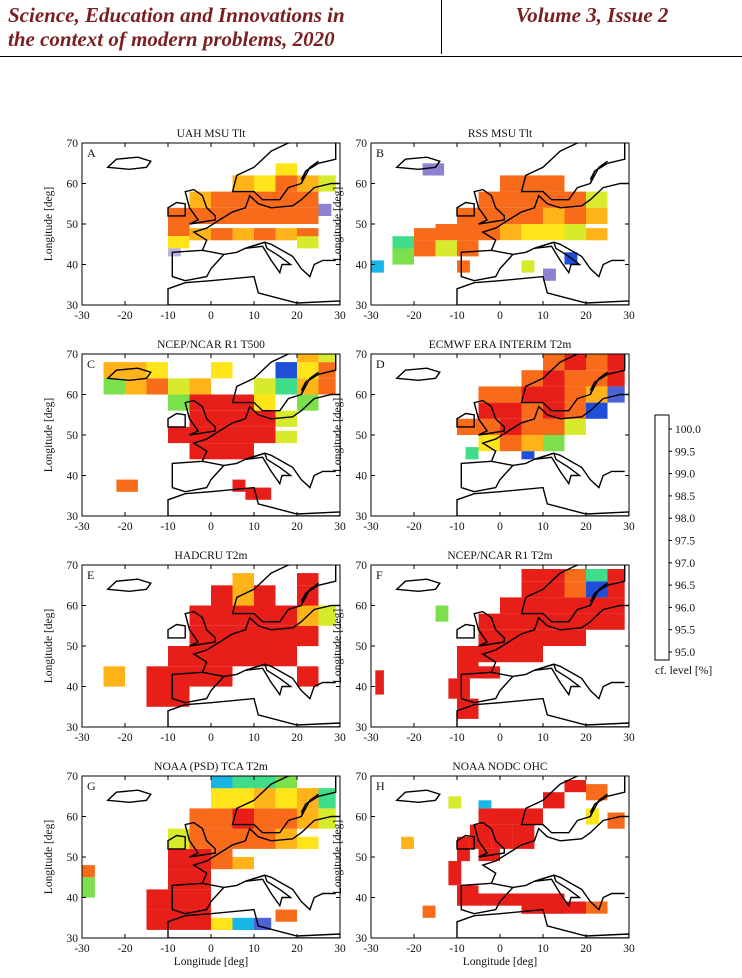 The image size is (742, 978). What do you see at coordinates (586, 316) in the screenshot?
I see `x-tick-label: 20` at bounding box center [586, 316].